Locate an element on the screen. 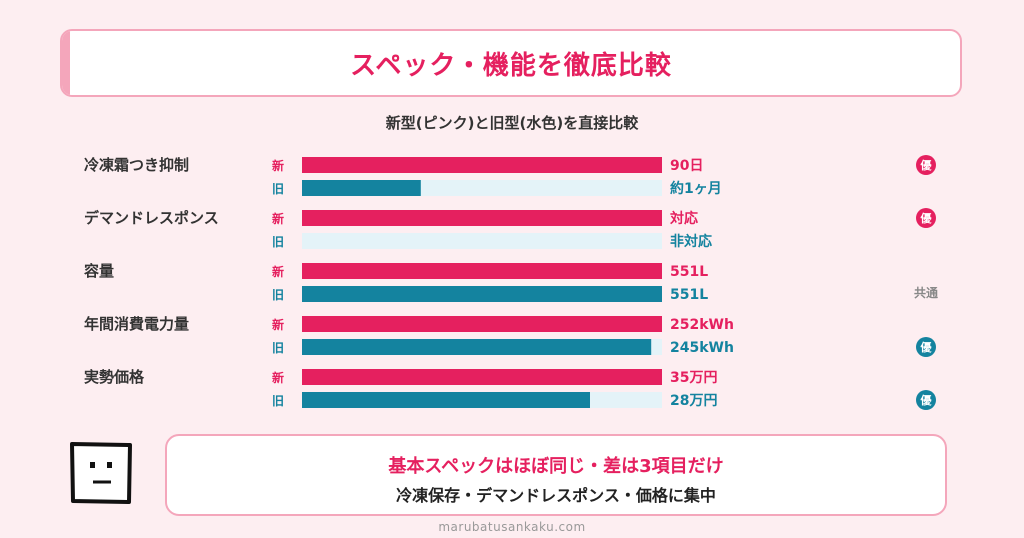 The width and height of the screenshot is (1024, 538). new-value-label: 対応 is located at coordinates (683, 218).